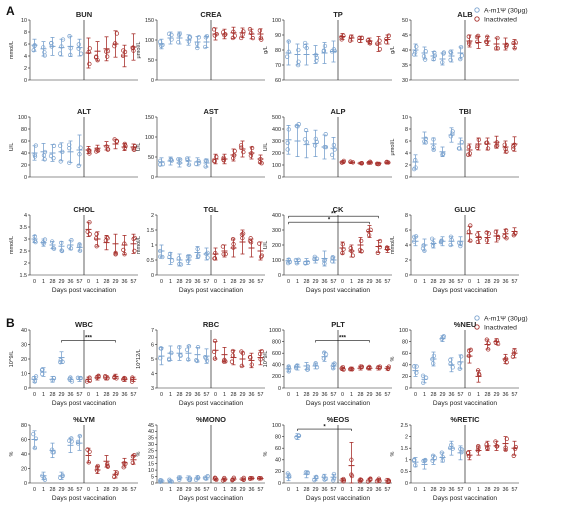  I want to click on y-tick-label: 200, so click(276, 246).